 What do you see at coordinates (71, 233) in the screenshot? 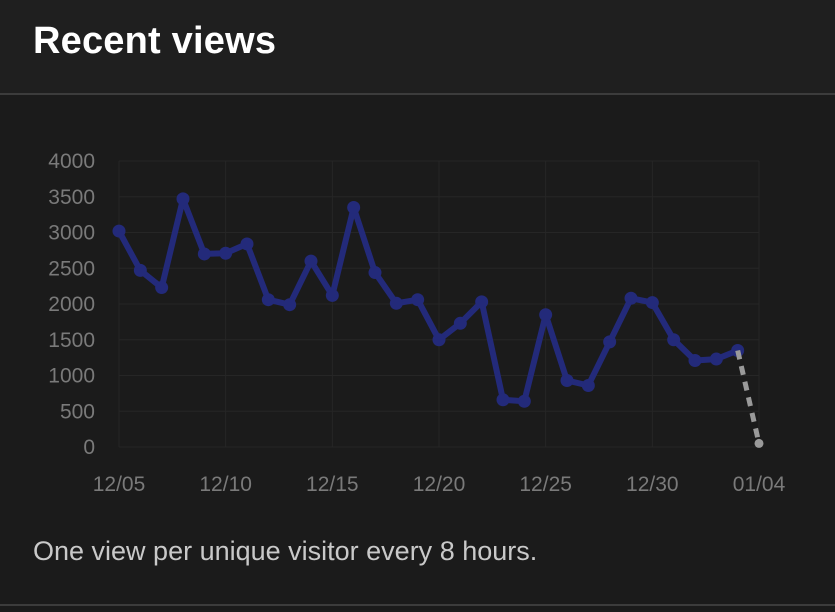
I see `y-tick-label: 3000` at bounding box center [71, 233].